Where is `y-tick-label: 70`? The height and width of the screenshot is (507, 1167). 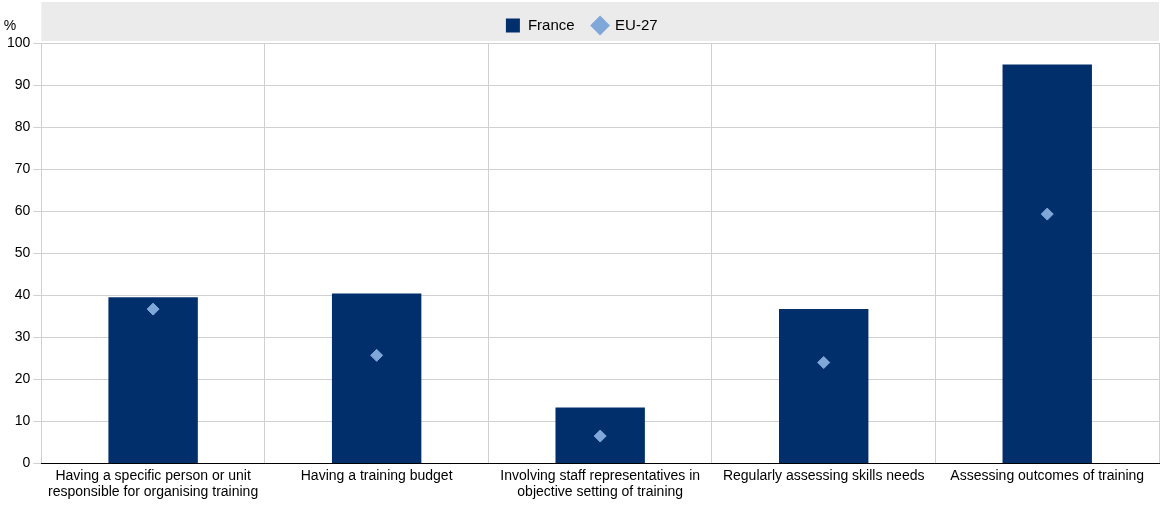
y-tick-label: 70 is located at coordinates (22, 167).